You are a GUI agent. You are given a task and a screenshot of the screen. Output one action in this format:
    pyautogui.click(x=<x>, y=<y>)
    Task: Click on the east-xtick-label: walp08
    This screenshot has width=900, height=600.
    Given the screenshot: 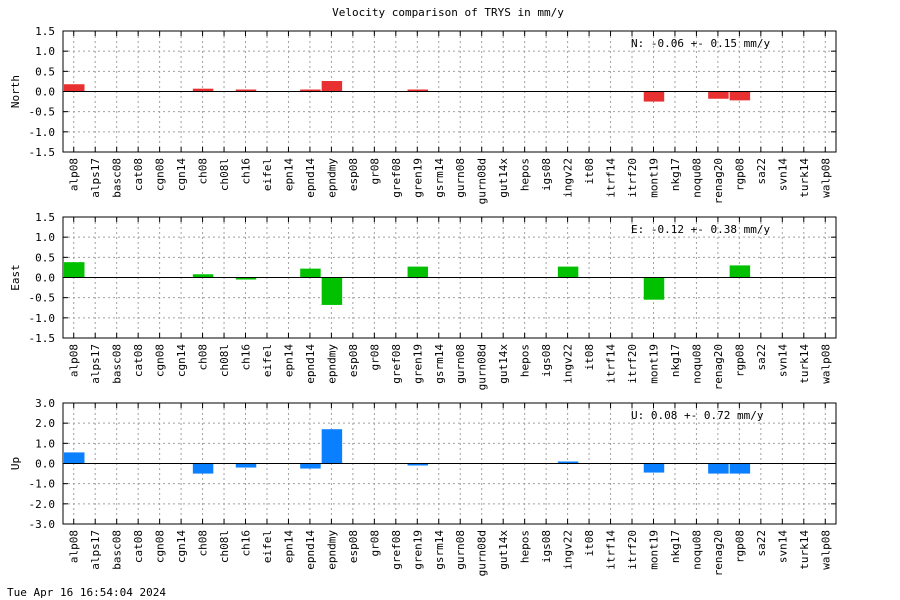 What is the action you would take?
    pyautogui.click(x=825, y=364)
    